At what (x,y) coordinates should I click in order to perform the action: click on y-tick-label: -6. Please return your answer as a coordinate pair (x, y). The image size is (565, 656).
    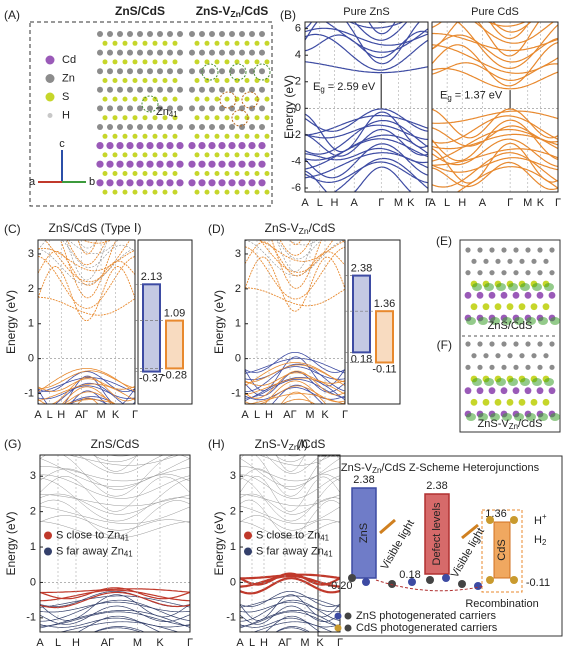
    Looking at the image, I should click on (296, 188).